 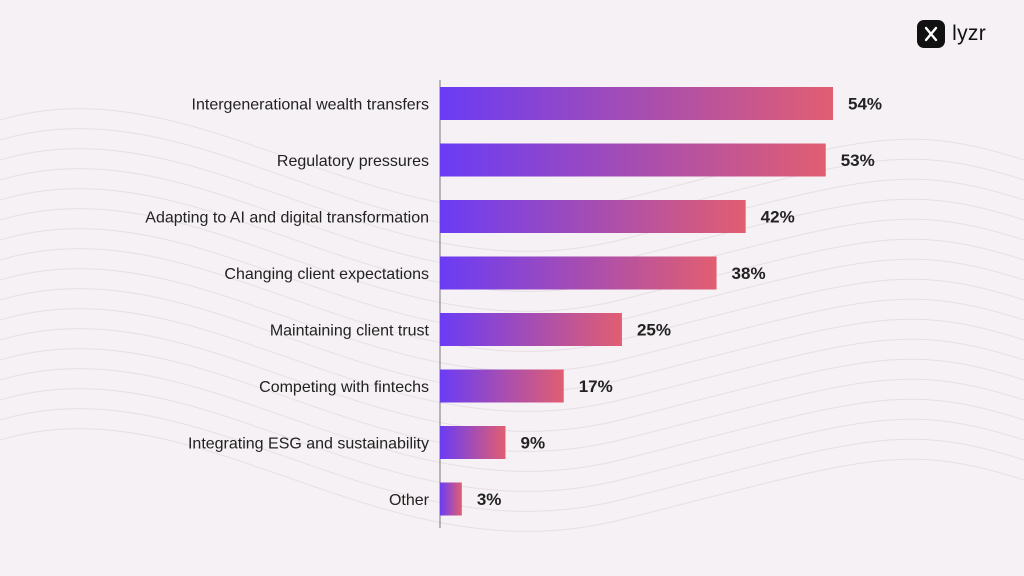 What do you see at coordinates (778, 217) in the screenshot?
I see `value-label: 42%` at bounding box center [778, 217].